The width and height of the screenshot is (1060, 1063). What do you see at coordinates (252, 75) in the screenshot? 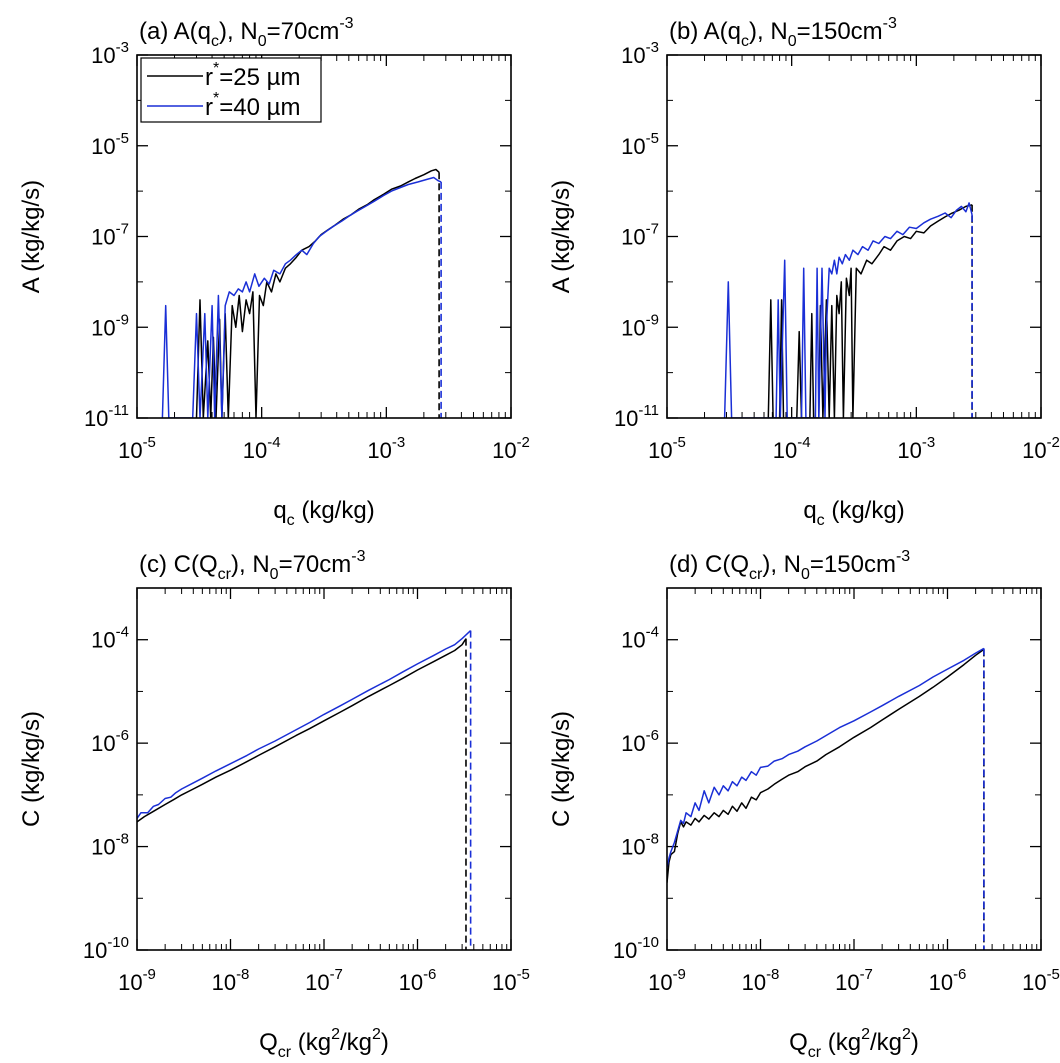
I see `legend-label: r*=25 µm` at bounding box center [252, 75].